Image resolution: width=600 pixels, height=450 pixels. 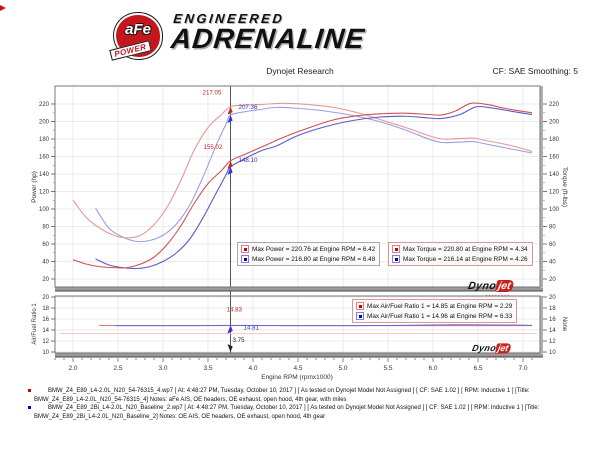 I want to click on legend-entry: Max Torque = 216.14 at Engine RPM = 4.26, so click(x=460, y=259).